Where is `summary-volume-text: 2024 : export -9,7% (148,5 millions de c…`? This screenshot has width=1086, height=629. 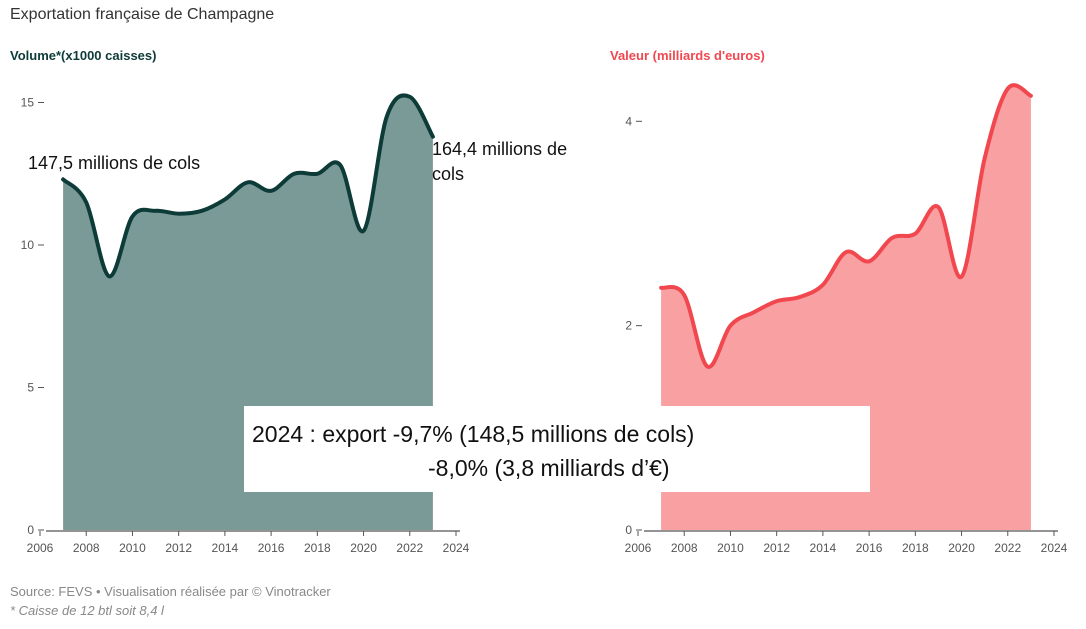
summary-volume-text: 2024 : export -9,7% (148,5 millions de c… is located at coordinates (473, 434).